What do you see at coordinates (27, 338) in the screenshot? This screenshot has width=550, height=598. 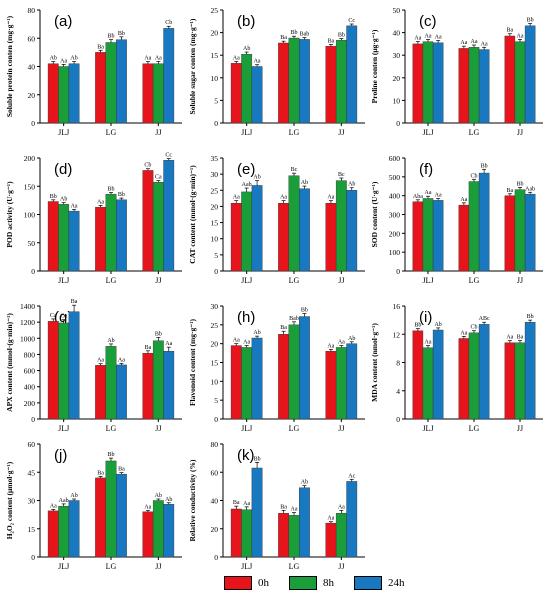 I see `y-tick-label: 1000` at bounding box center [27, 338].